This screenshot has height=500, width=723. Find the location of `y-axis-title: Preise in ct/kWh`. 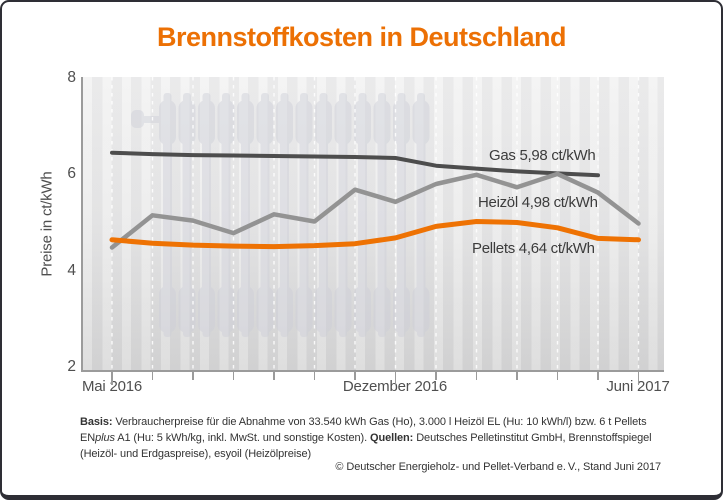

y-axis-title: Preise in ct/kWh is located at coordinates (47, 224).